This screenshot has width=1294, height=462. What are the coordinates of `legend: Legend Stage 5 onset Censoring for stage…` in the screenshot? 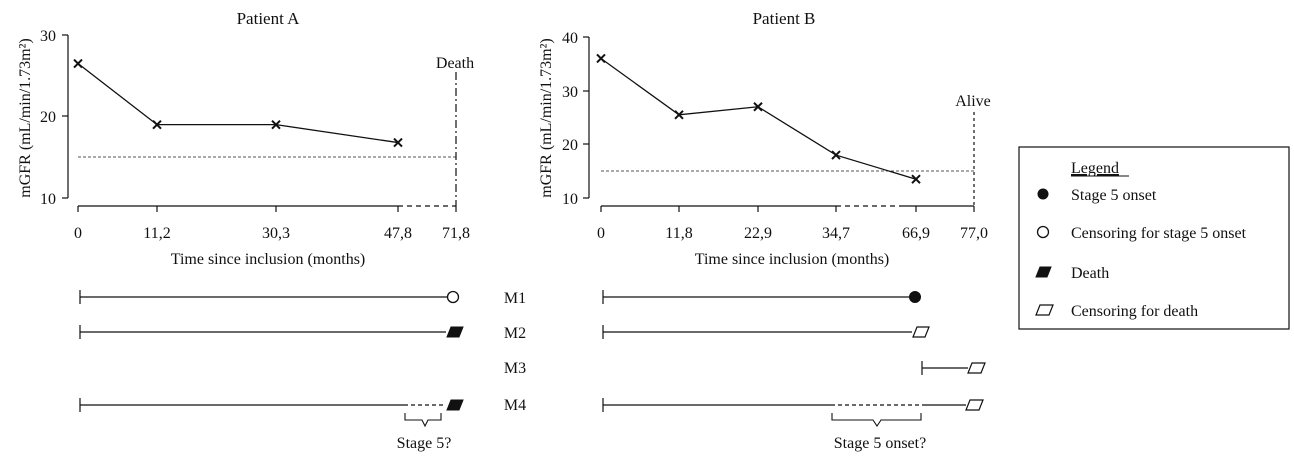 It's located at (1154, 238).